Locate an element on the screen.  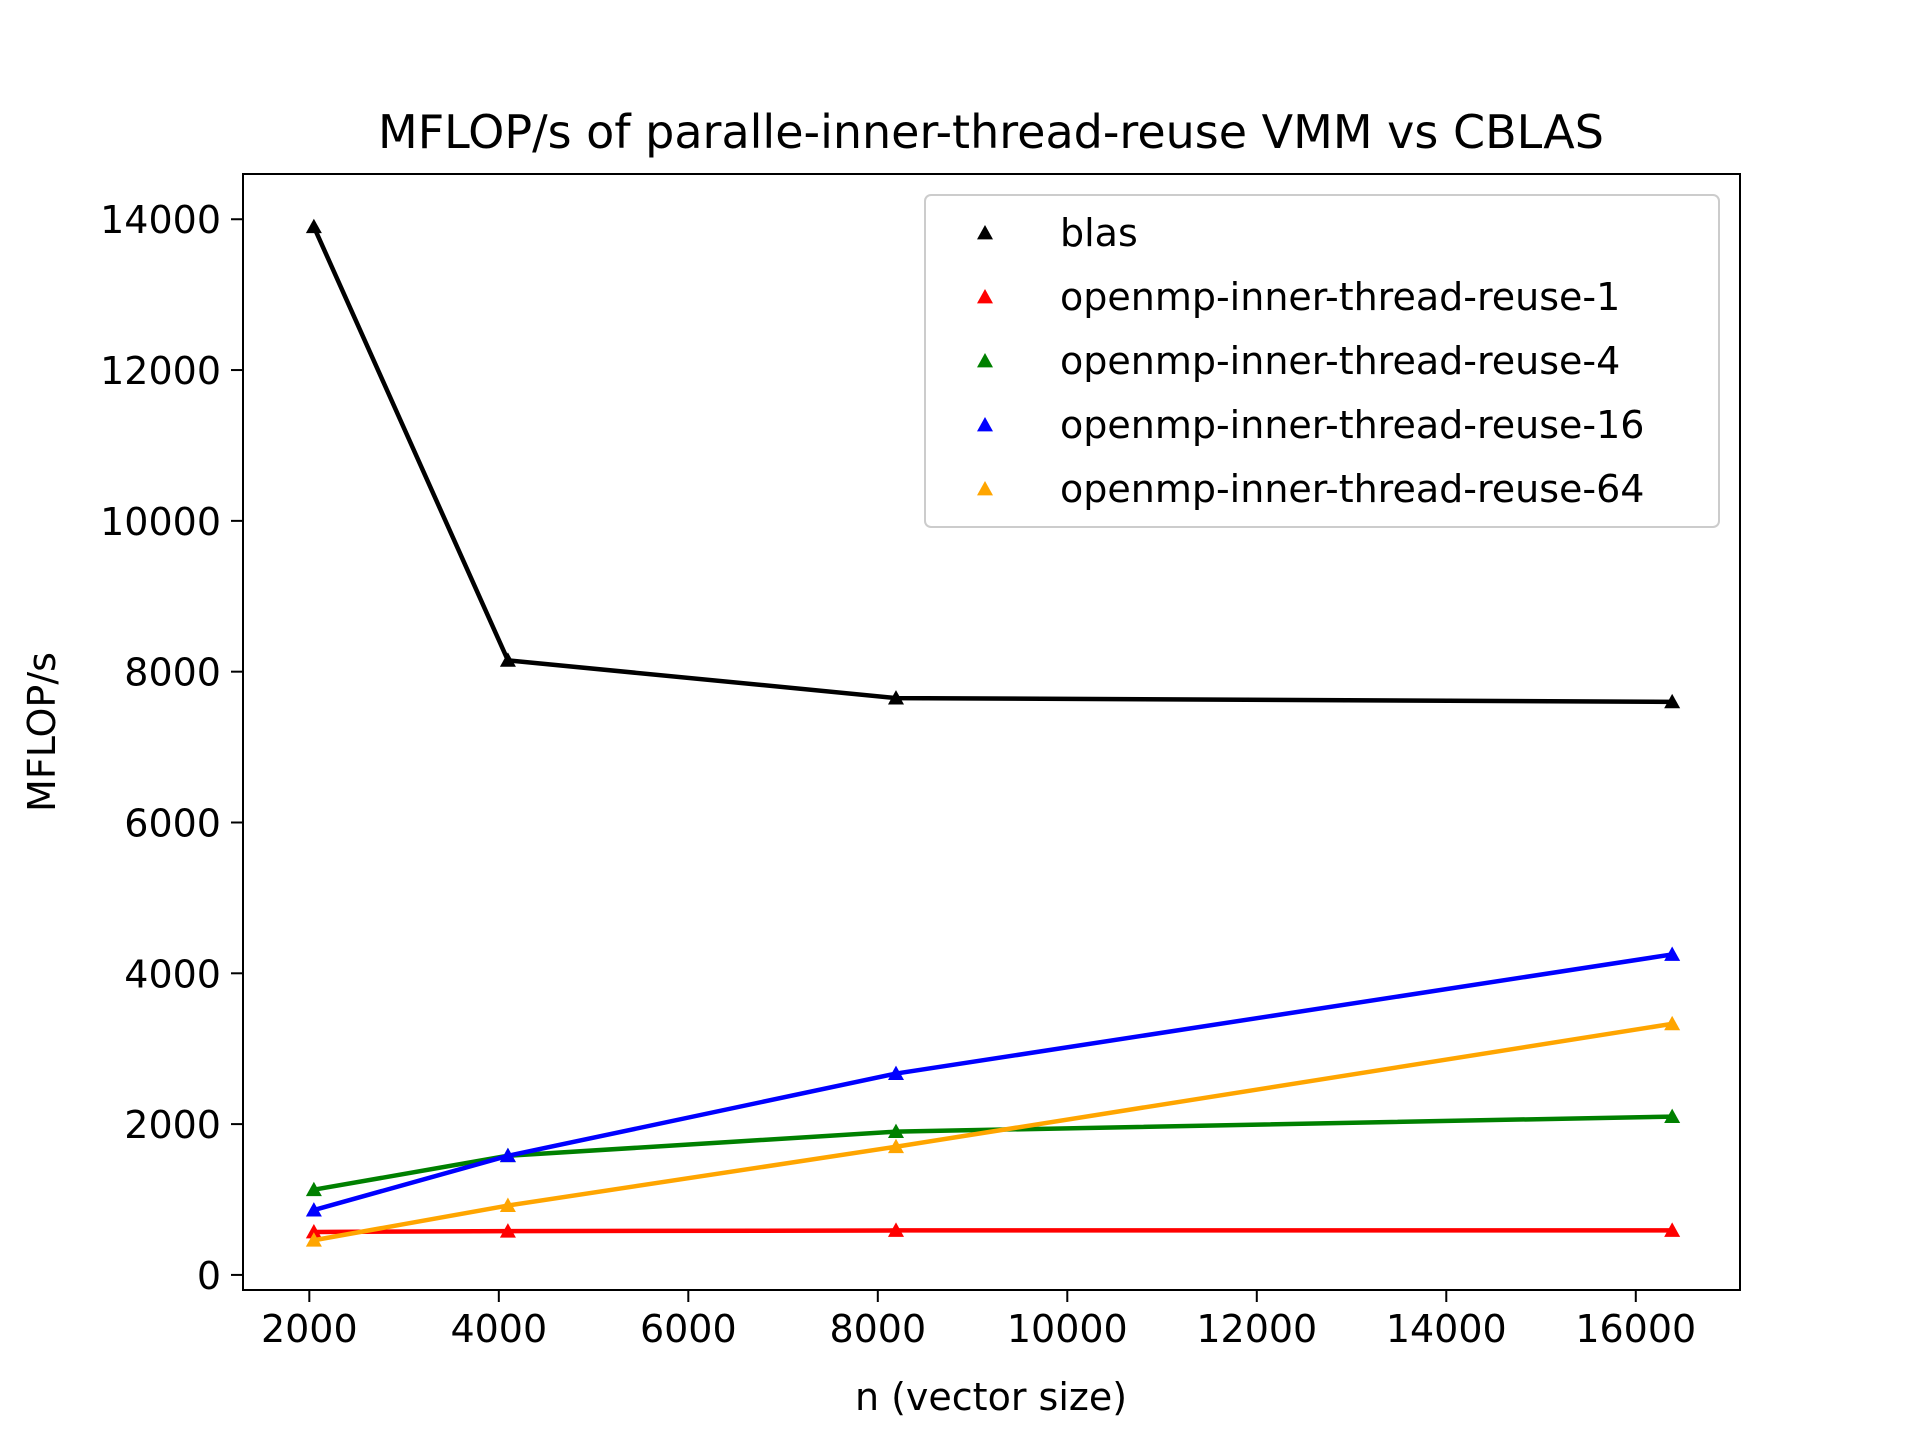
x-tick-label: 4000 is located at coordinates (498, 1329).